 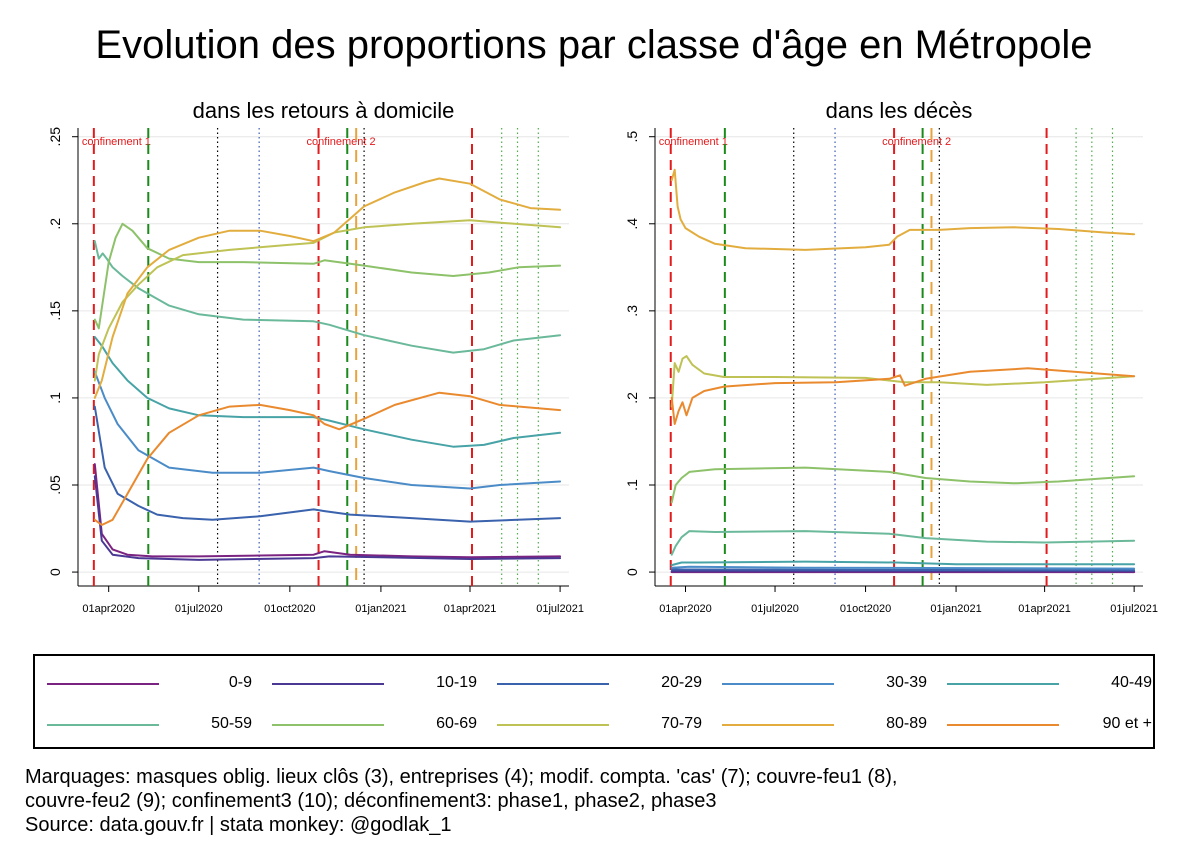 I want to click on panel-1-xtick-label: 01apr2020, so click(x=108, y=609).